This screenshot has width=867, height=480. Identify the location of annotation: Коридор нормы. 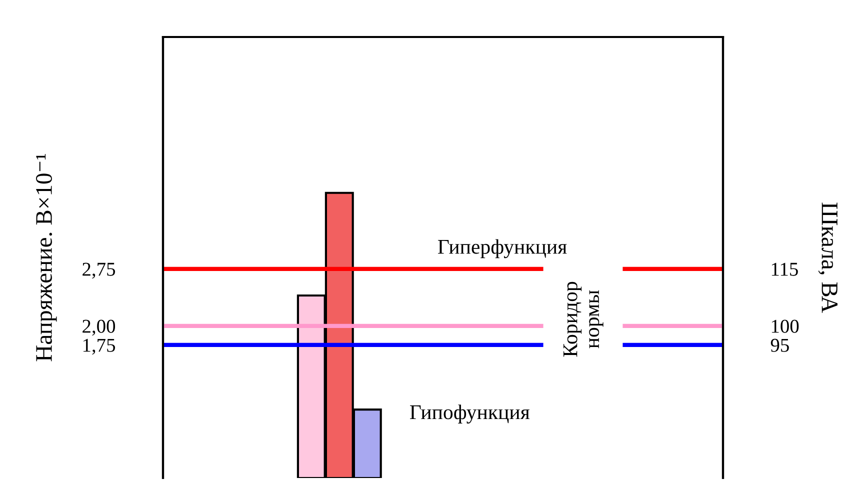
(583, 319).